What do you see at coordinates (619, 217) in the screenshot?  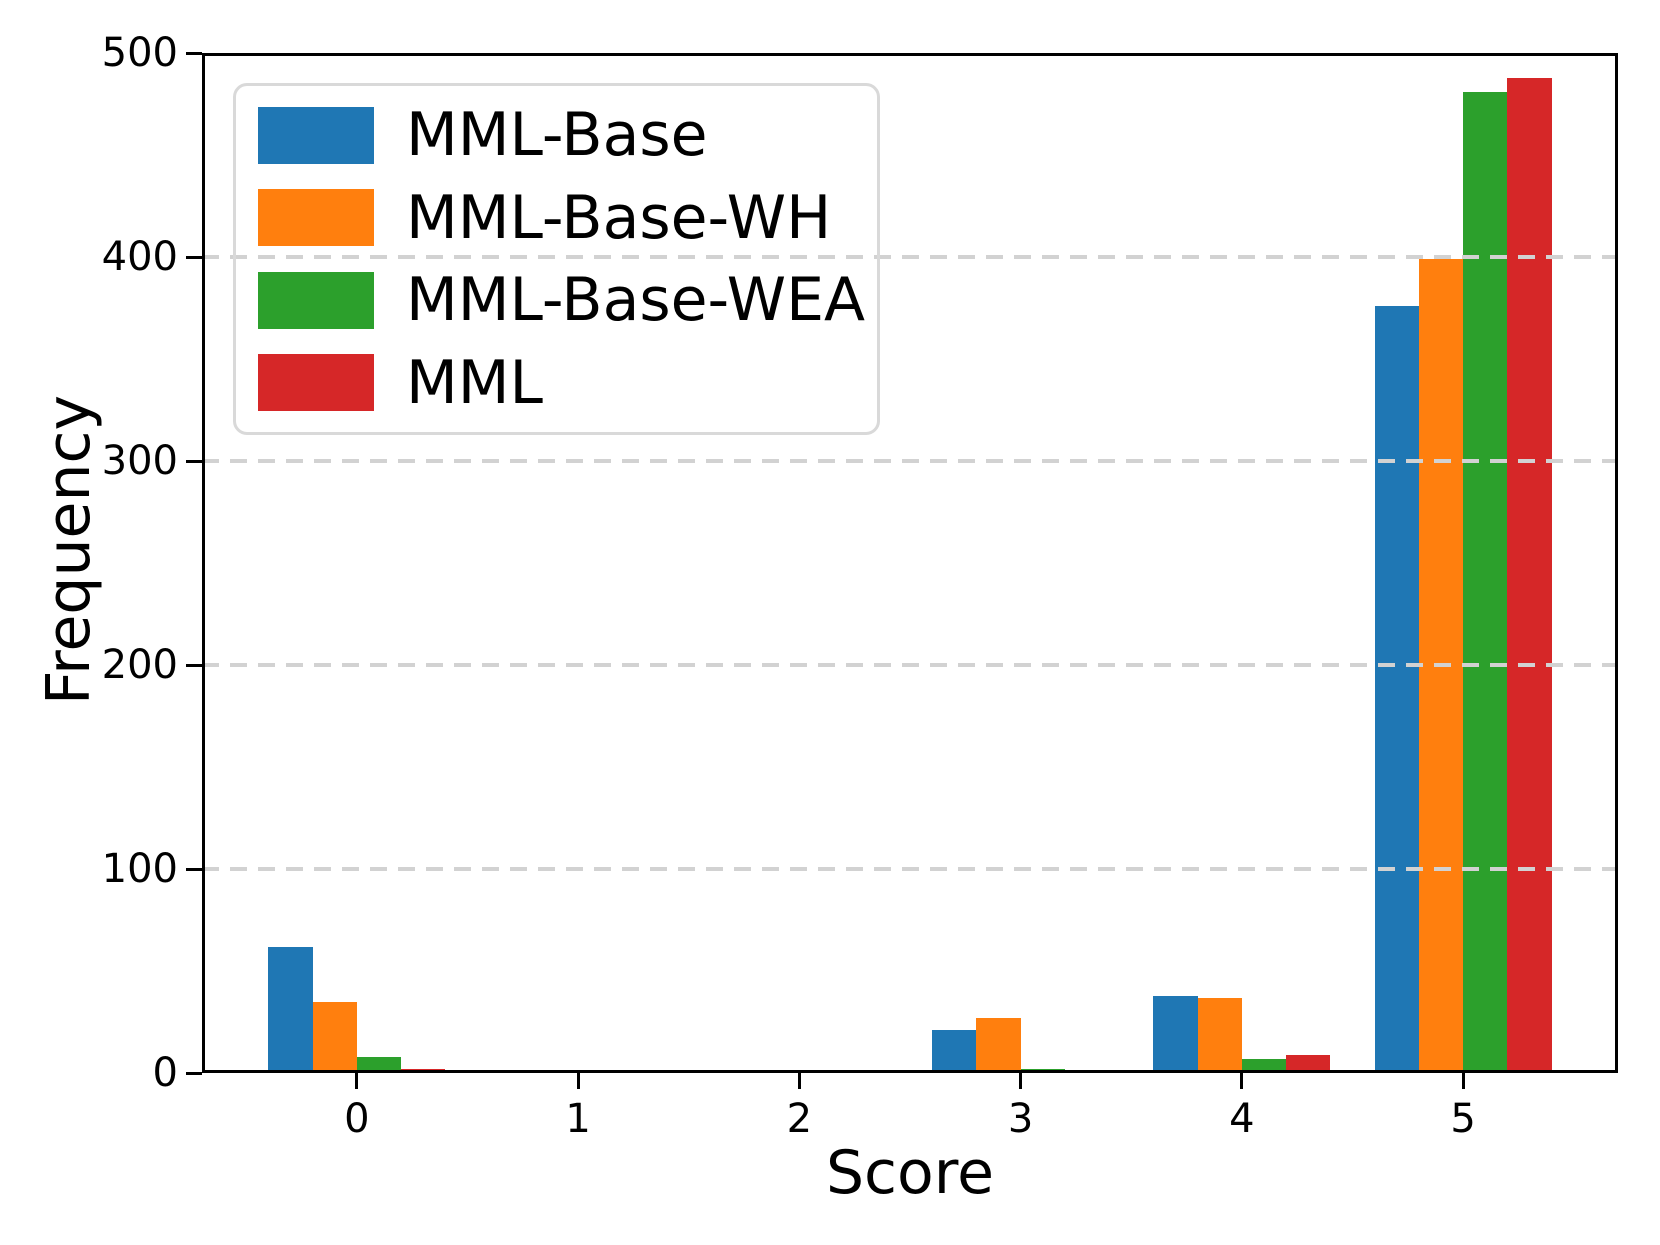 I see `legend-label-MML-Base-WH: MML-Base-WH` at bounding box center [619, 217].